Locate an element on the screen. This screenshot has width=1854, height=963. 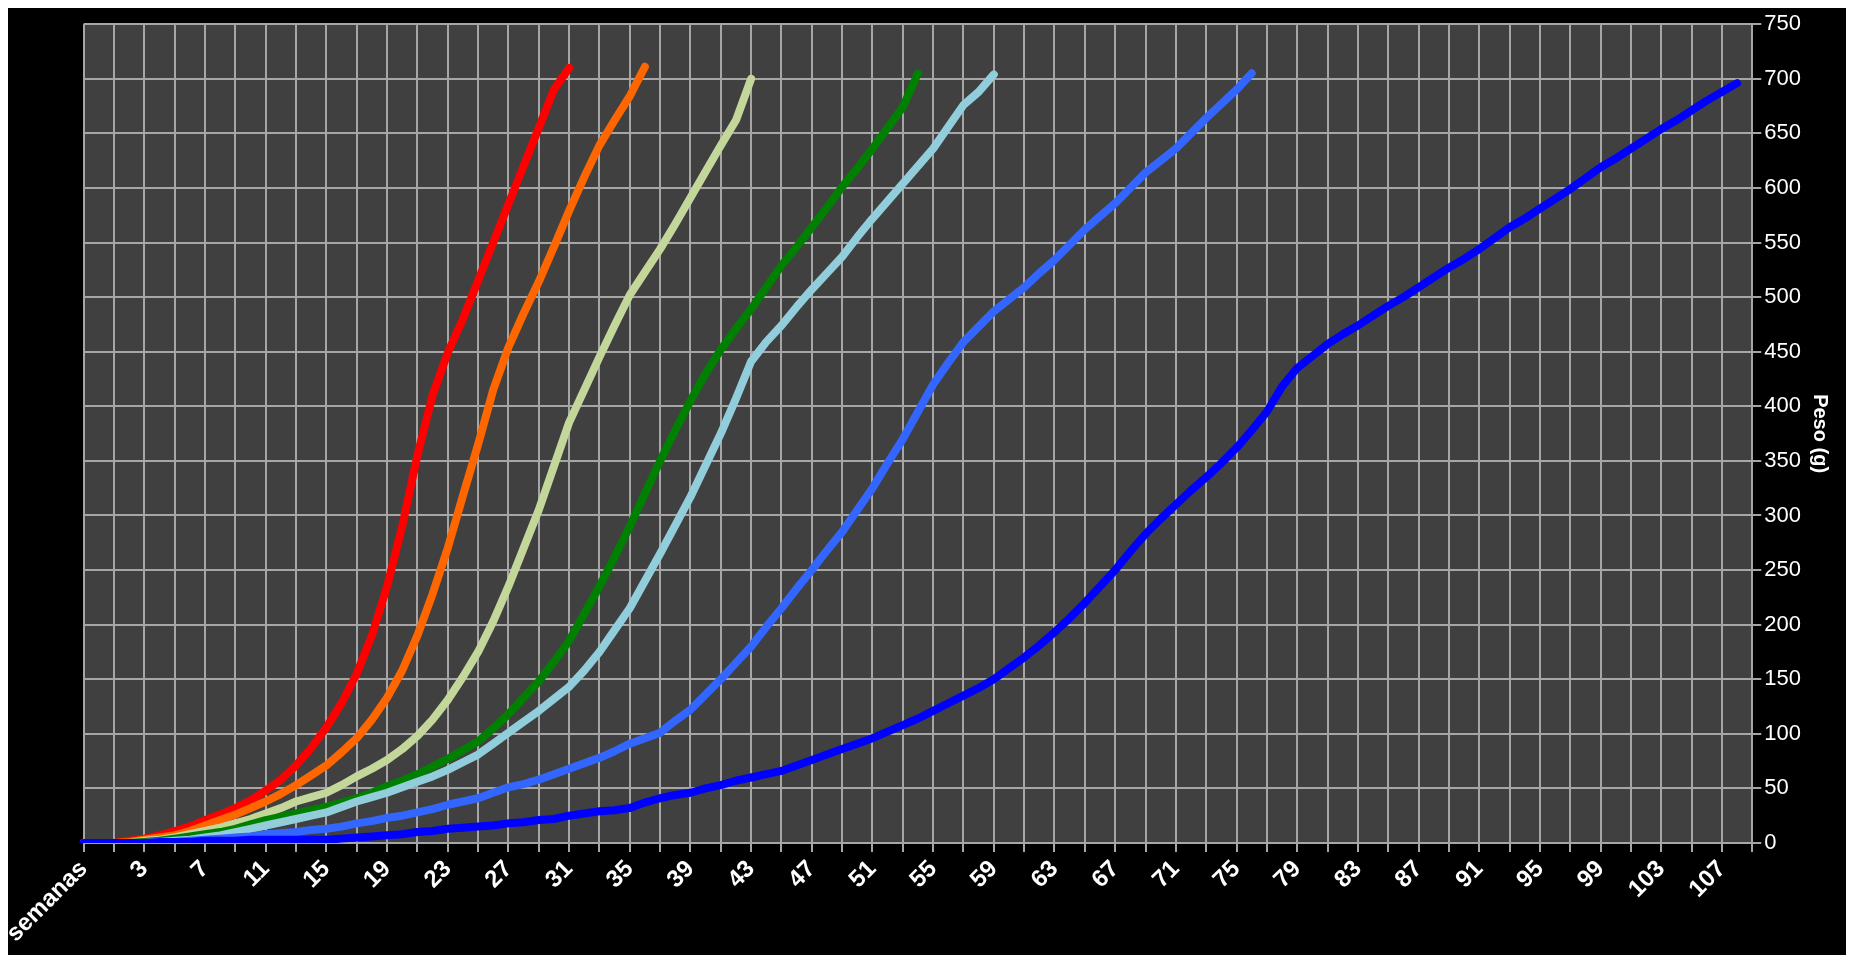
x-tick-label: 55 is located at coordinates (922, 873).